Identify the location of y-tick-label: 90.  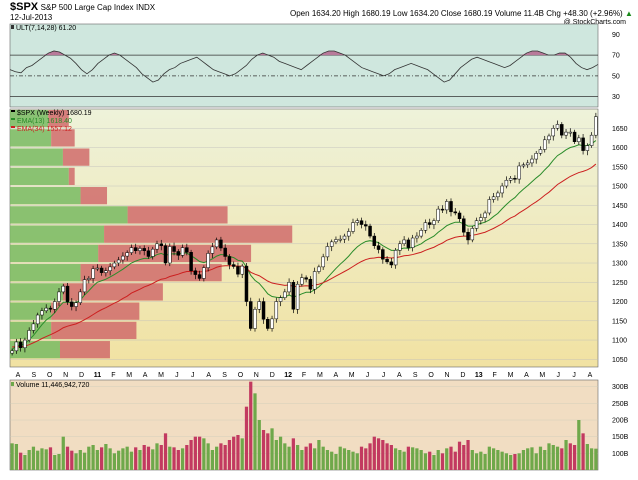
(616, 35).